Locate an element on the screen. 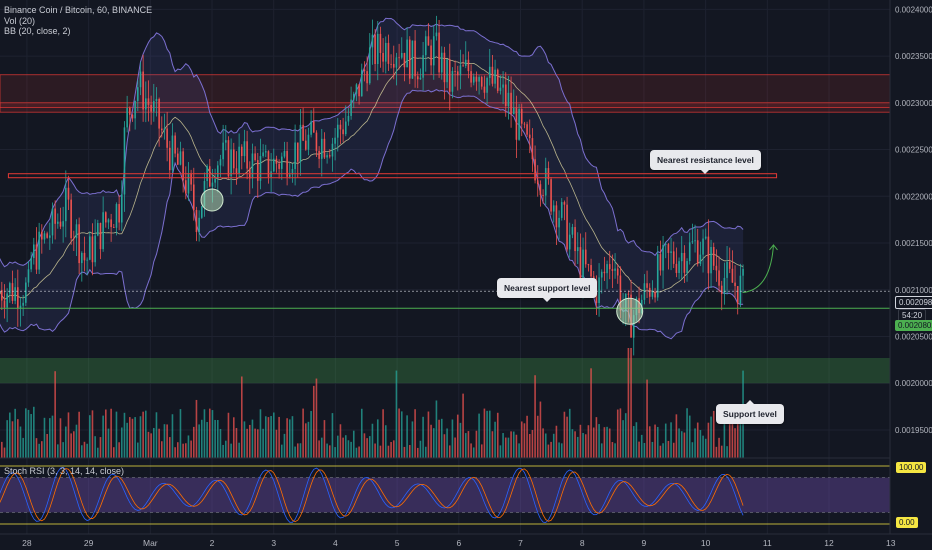  time-tick-label: 13 is located at coordinates (891, 543).